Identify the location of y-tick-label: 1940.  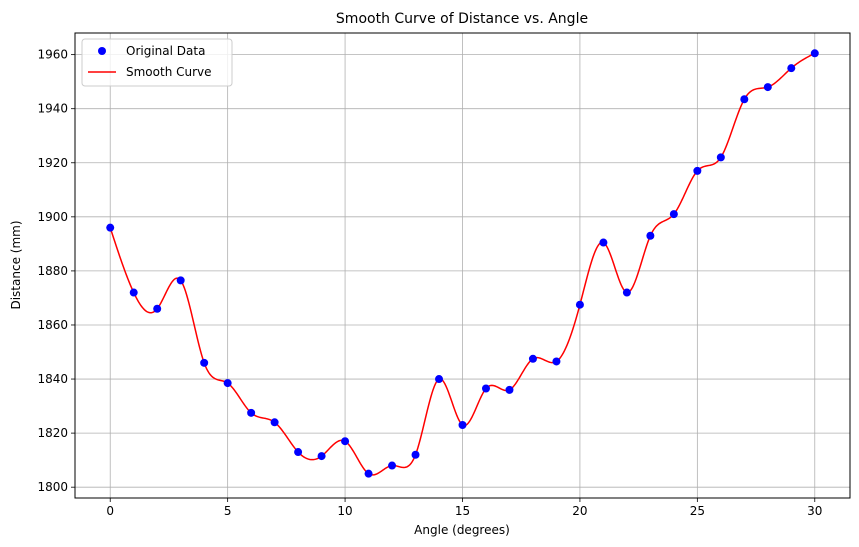
(52, 109).